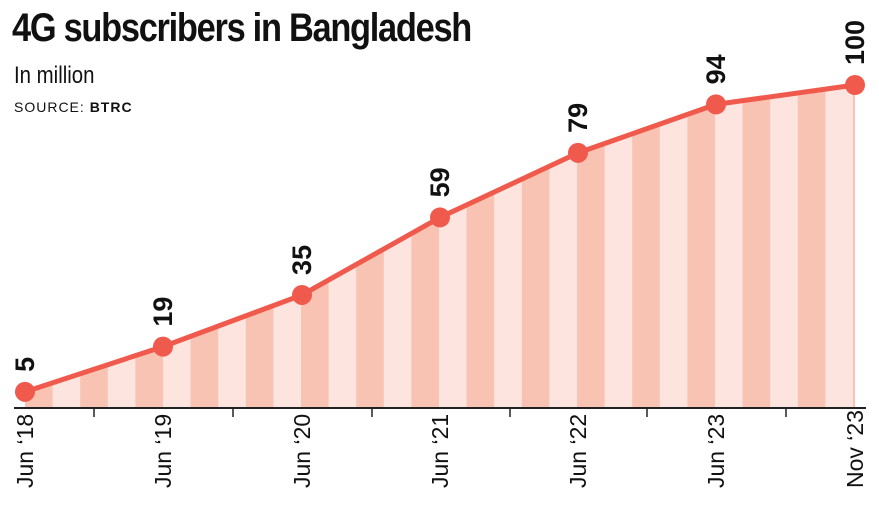 The image size is (879, 505). Describe the element at coordinates (578, 118) in the screenshot. I see `data-label: 79` at that location.